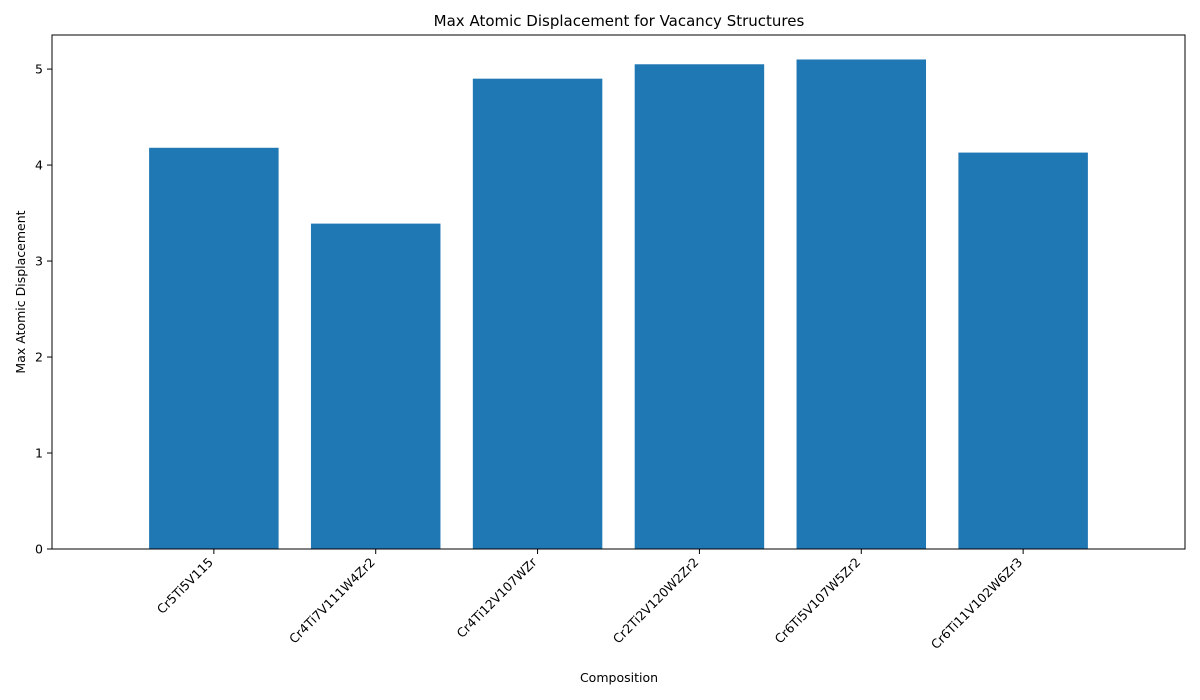 Image resolution: width=1200 pixels, height=700 pixels. I want to click on y-tick-label: 3, so click(39, 261).